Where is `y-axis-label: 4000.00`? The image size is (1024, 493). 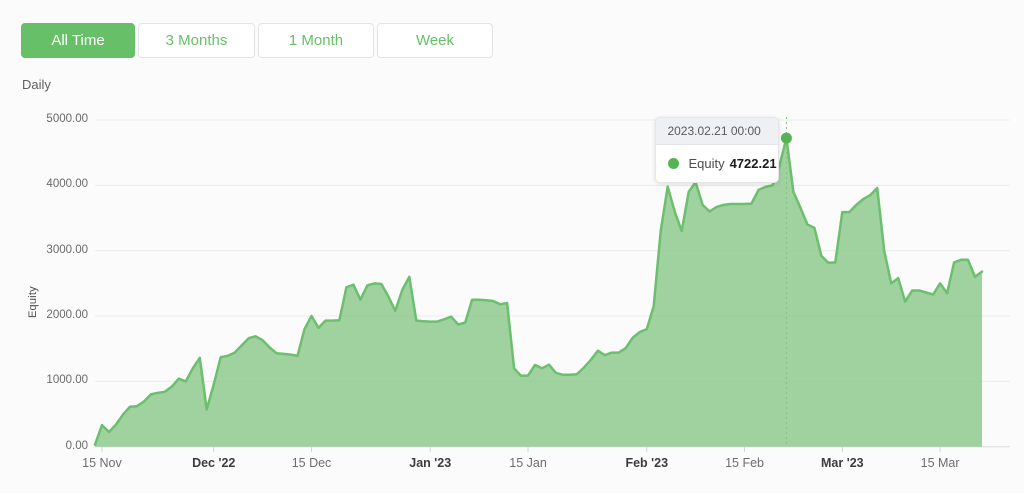 y-axis-label: 4000.00 is located at coordinates (67, 184).